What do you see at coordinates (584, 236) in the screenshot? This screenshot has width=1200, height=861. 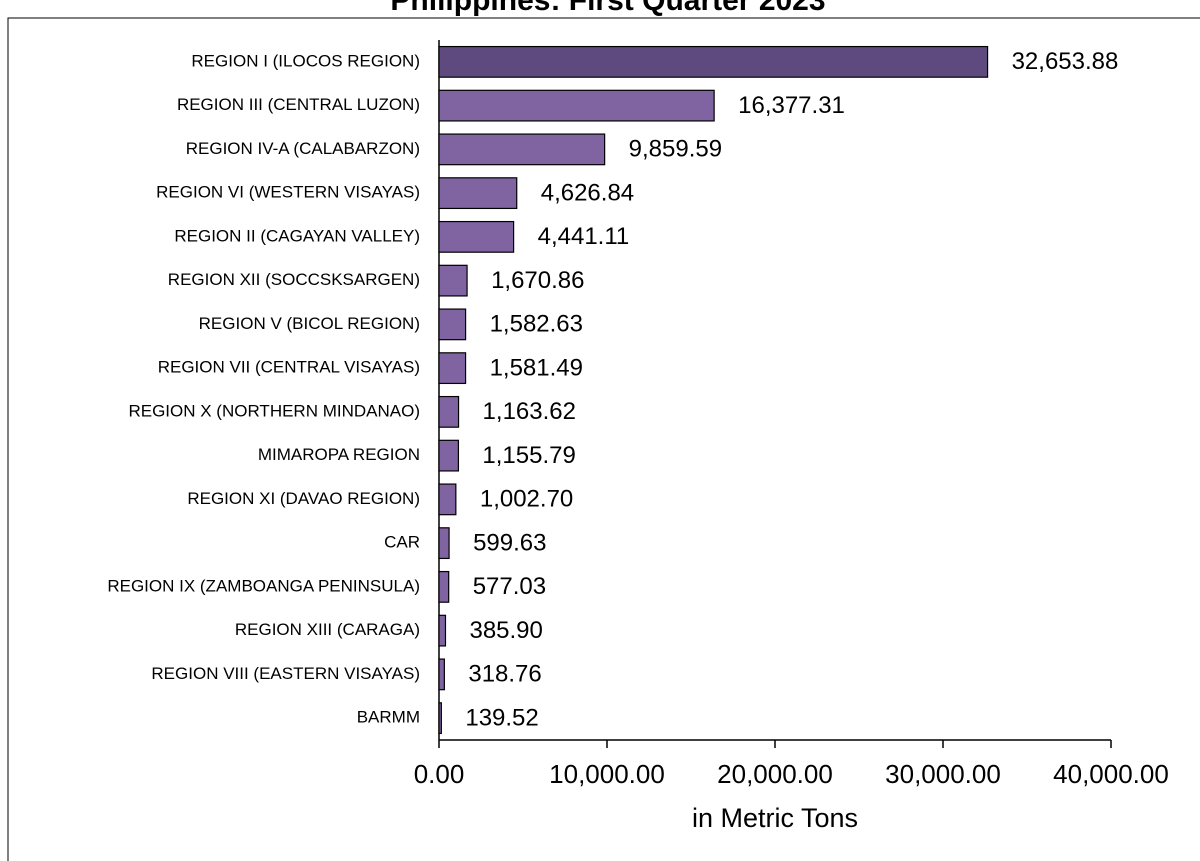 I see `value-label: 4,441.11` at bounding box center [584, 236].